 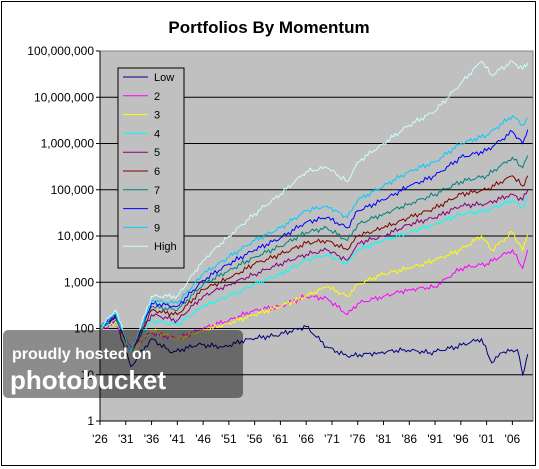 I want to click on chart-title: Portfolios By Momentum, so click(x=268, y=27).